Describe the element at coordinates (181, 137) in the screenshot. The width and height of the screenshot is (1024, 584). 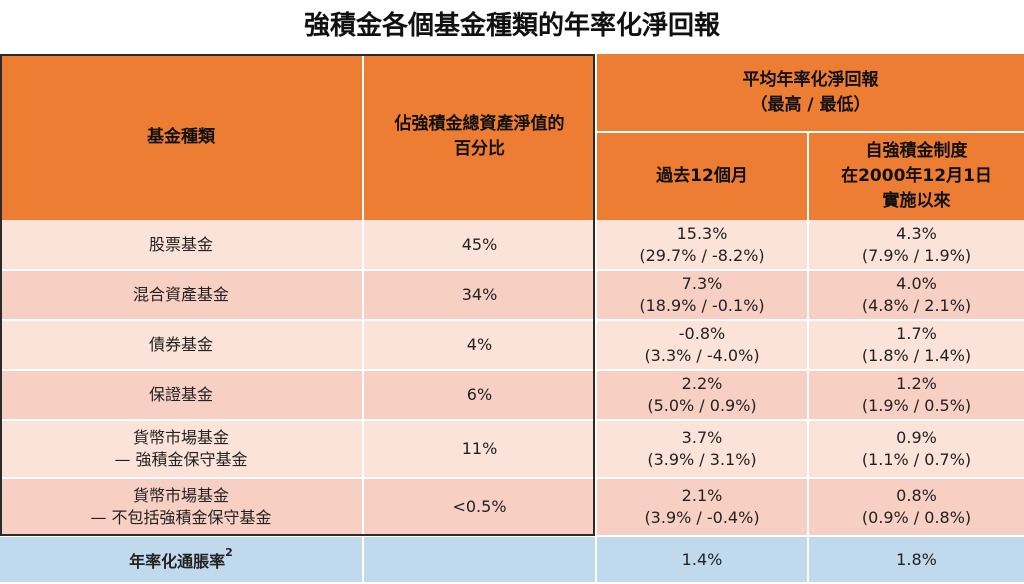
I see `header-fund-type: 基金種類` at that location.